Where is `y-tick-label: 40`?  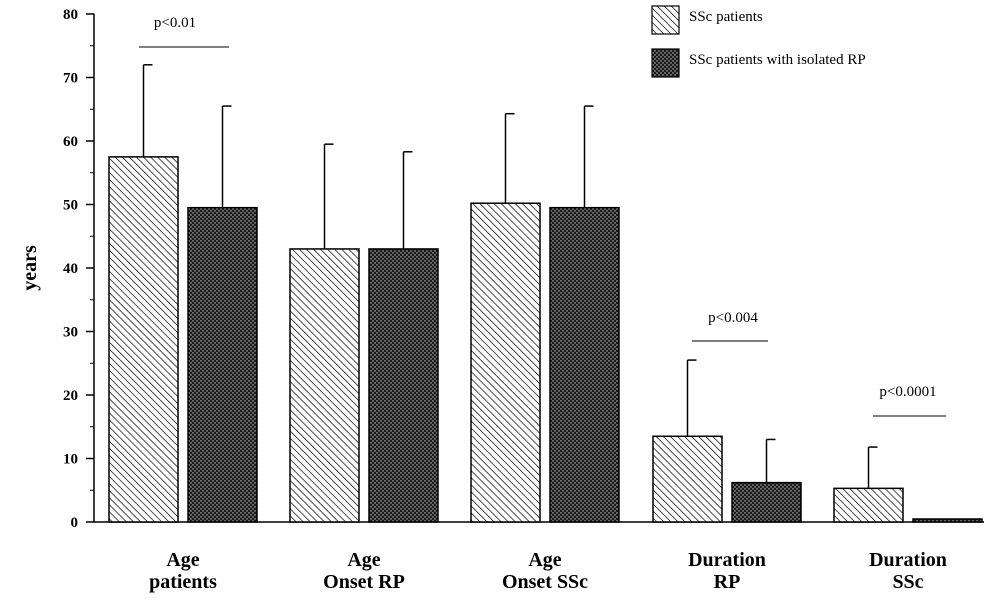
y-tick-label: 40 is located at coordinates (70, 269).